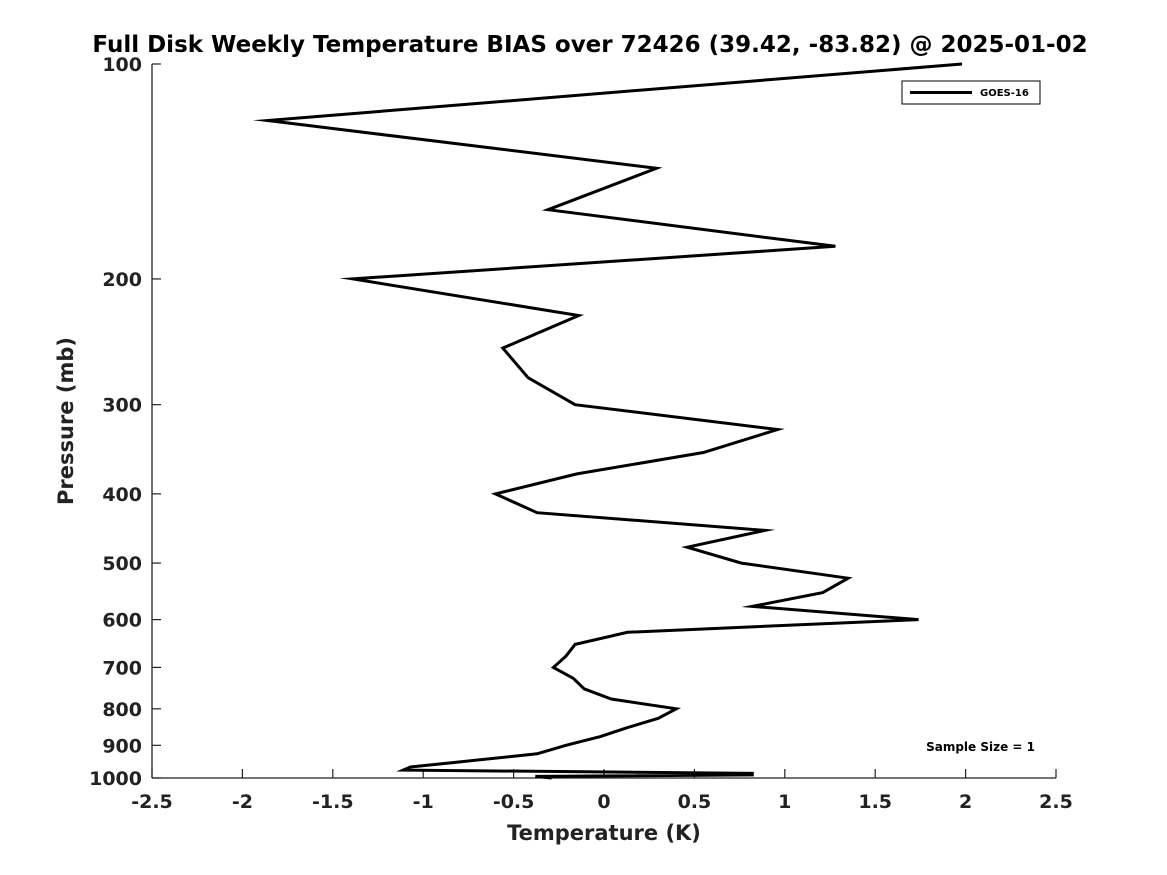  I want to click on y-tick-label: 700, so click(122, 668).